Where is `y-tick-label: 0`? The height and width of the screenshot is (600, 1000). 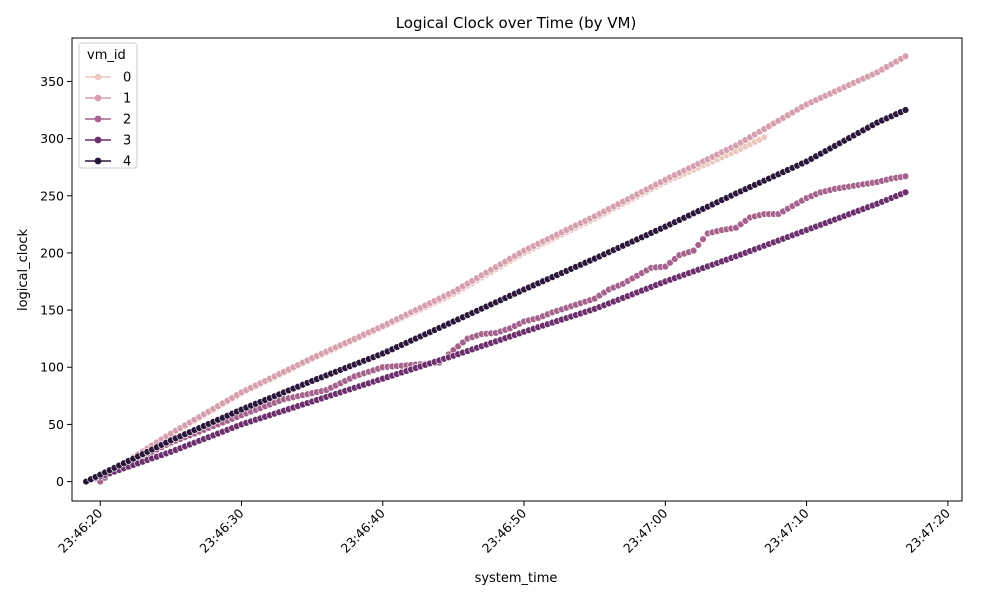 y-tick-label: 0 is located at coordinates (60, 481).